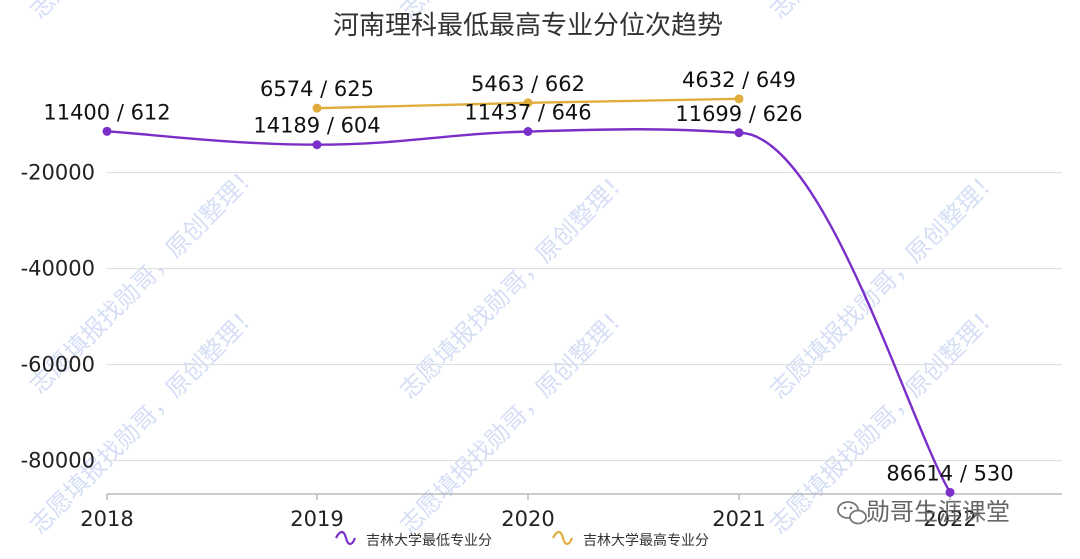  What do you see at coordinates (852, 513) in the screenshot?
I see `wechat-icon` at bounding box center [852, 513].